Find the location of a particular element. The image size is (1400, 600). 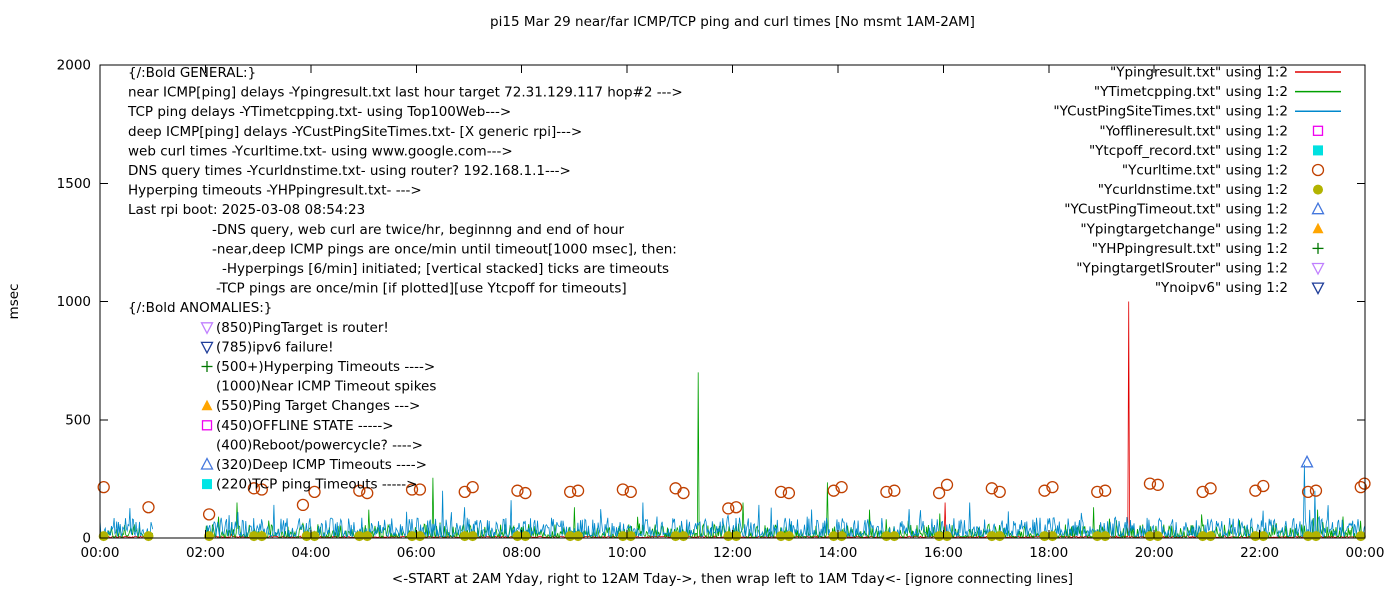

y-tick-label: 1500 is located at coordinates (74, 184).